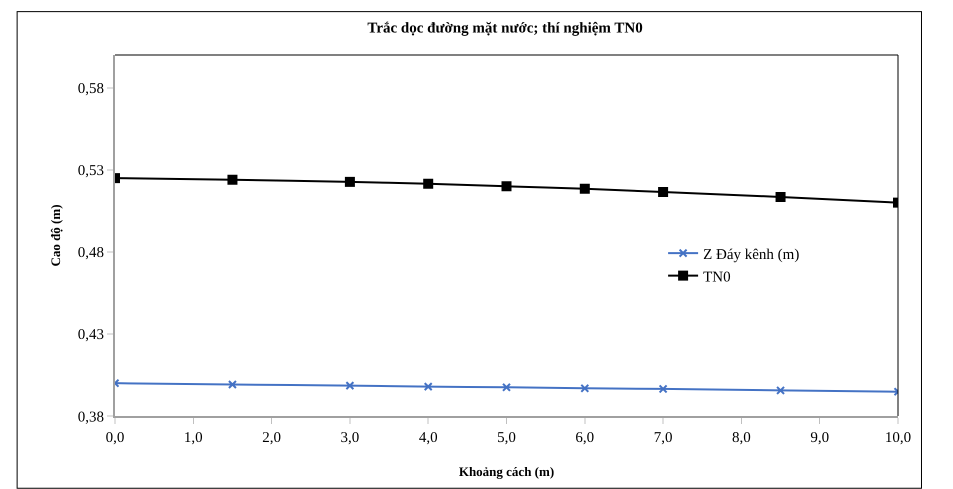  I want to click on y-tick-label: 0,58, so click(91, 89).